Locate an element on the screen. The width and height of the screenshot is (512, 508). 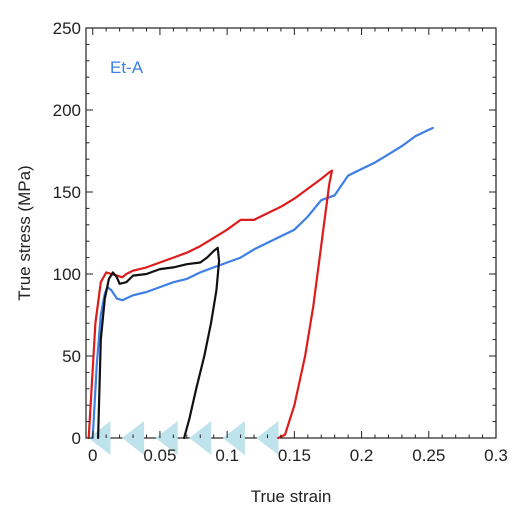
x-tick-label-3: 0.15 is located at coordinates (294, 455).